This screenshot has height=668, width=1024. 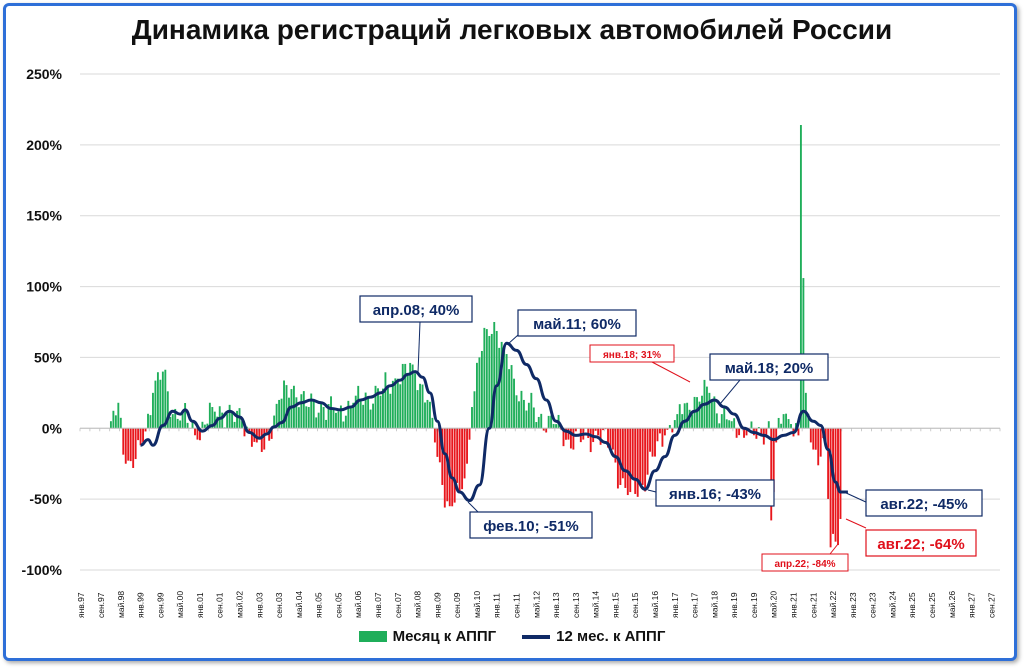 I want to click on callout-leader-may11, so click(x=513, y=339).